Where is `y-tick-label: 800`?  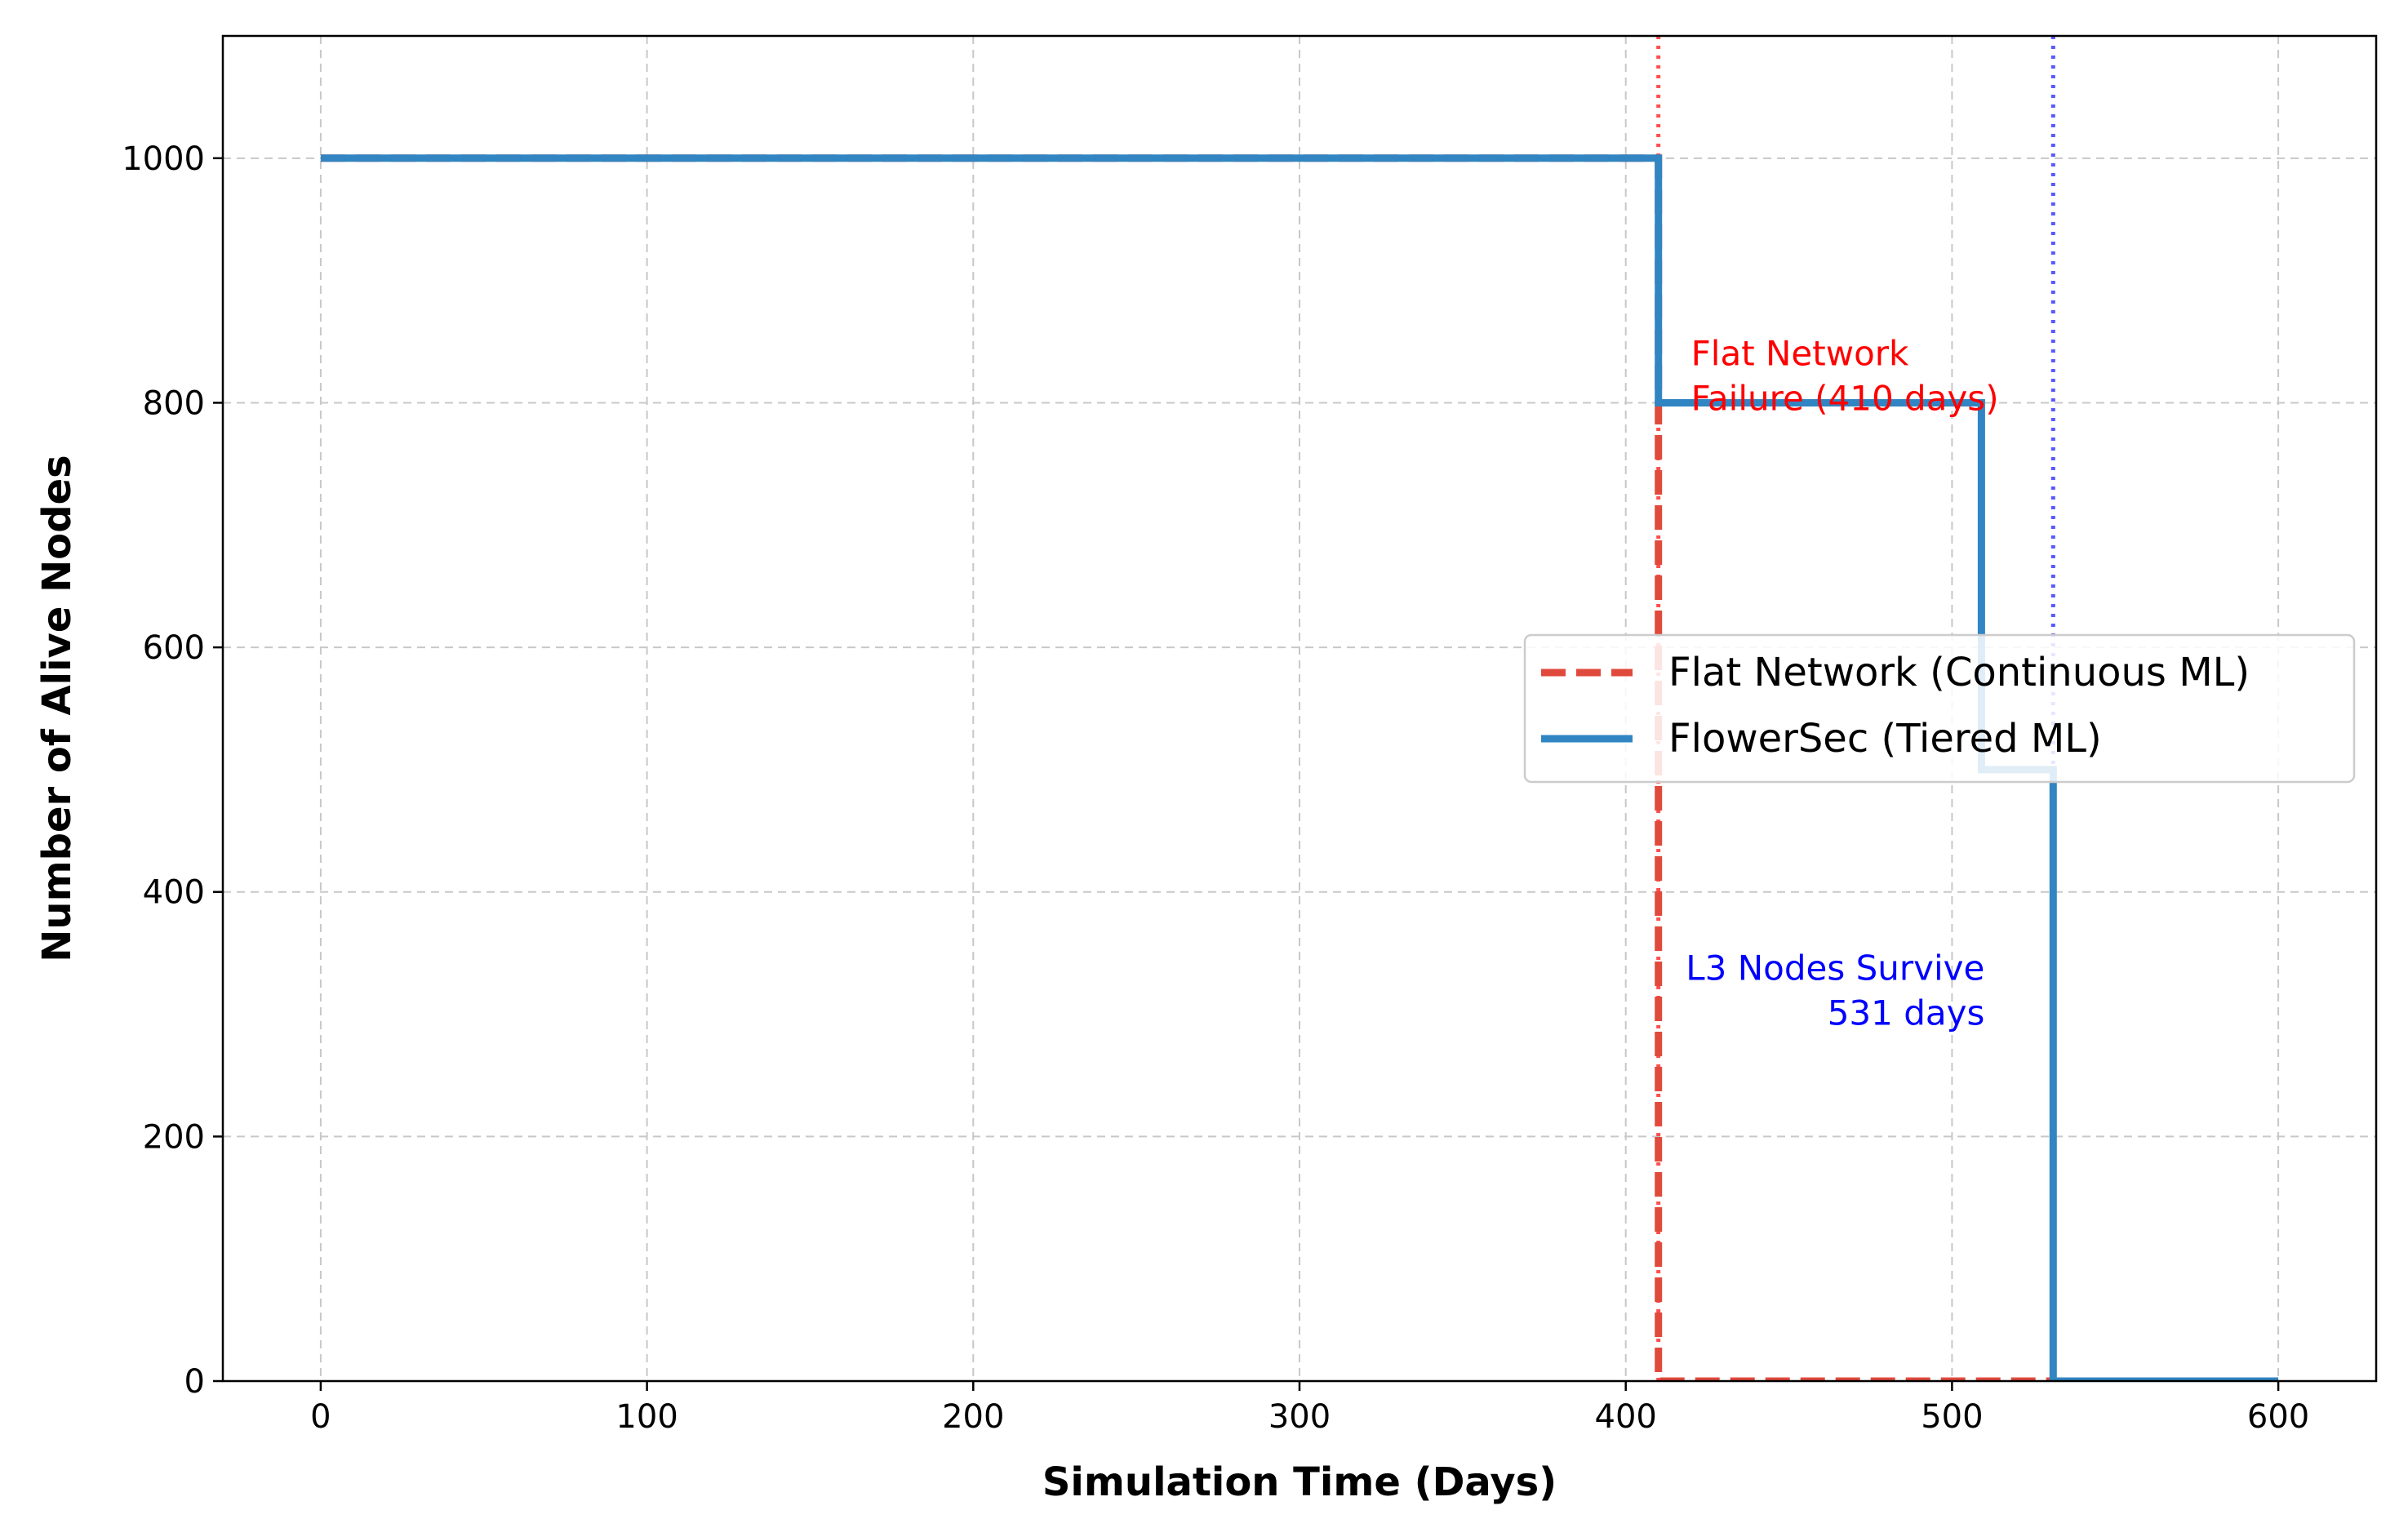
y-tick-label: 800 is located at coordinates (174, 403).